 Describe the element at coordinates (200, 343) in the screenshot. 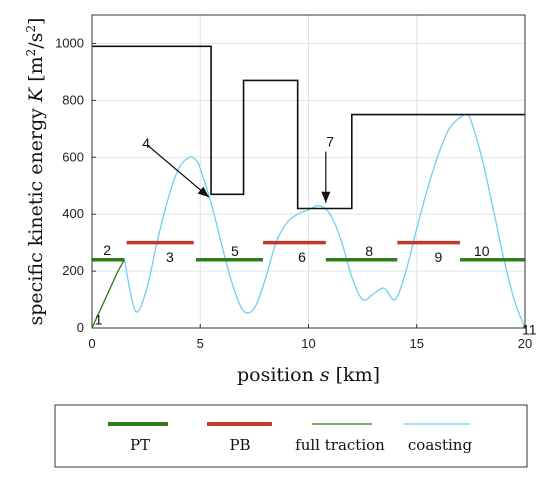

I see `x-tick-label: 5` at that location.